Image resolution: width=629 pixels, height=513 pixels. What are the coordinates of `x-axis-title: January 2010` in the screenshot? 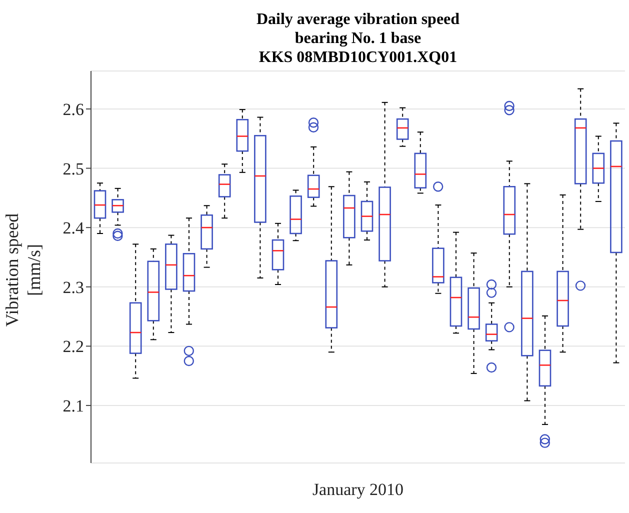 It's located at (358, 490).